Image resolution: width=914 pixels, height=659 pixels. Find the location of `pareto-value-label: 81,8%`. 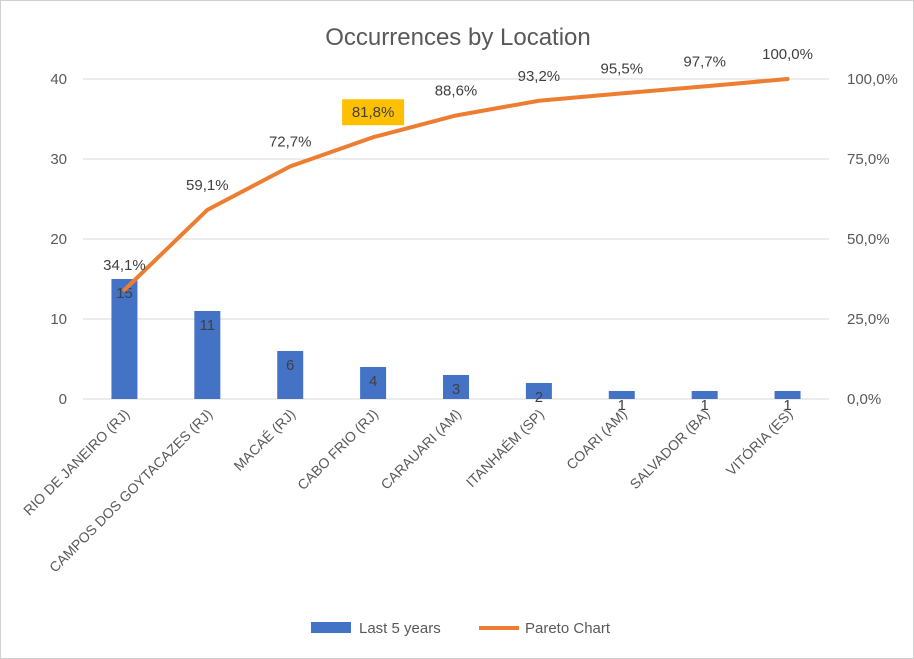

pareto-value-label: 81,8% is located at coordinates (373, 112).